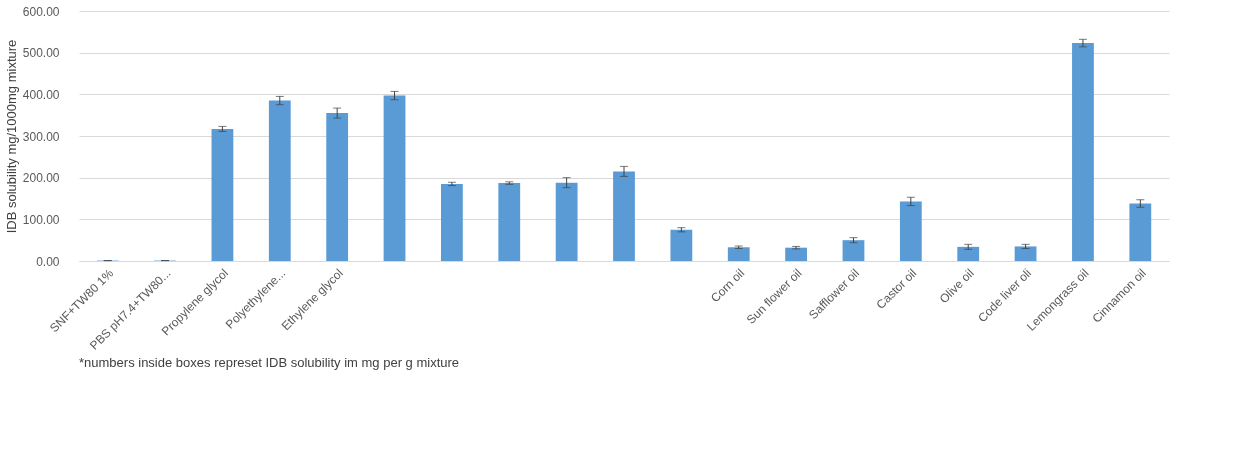 The width and height of the screenshot is (1241, 459). What do you see at coordinates (728, 286) in the screenshot?
I see `x-tick-label: Corn oil` at bounding box center [728, 286].